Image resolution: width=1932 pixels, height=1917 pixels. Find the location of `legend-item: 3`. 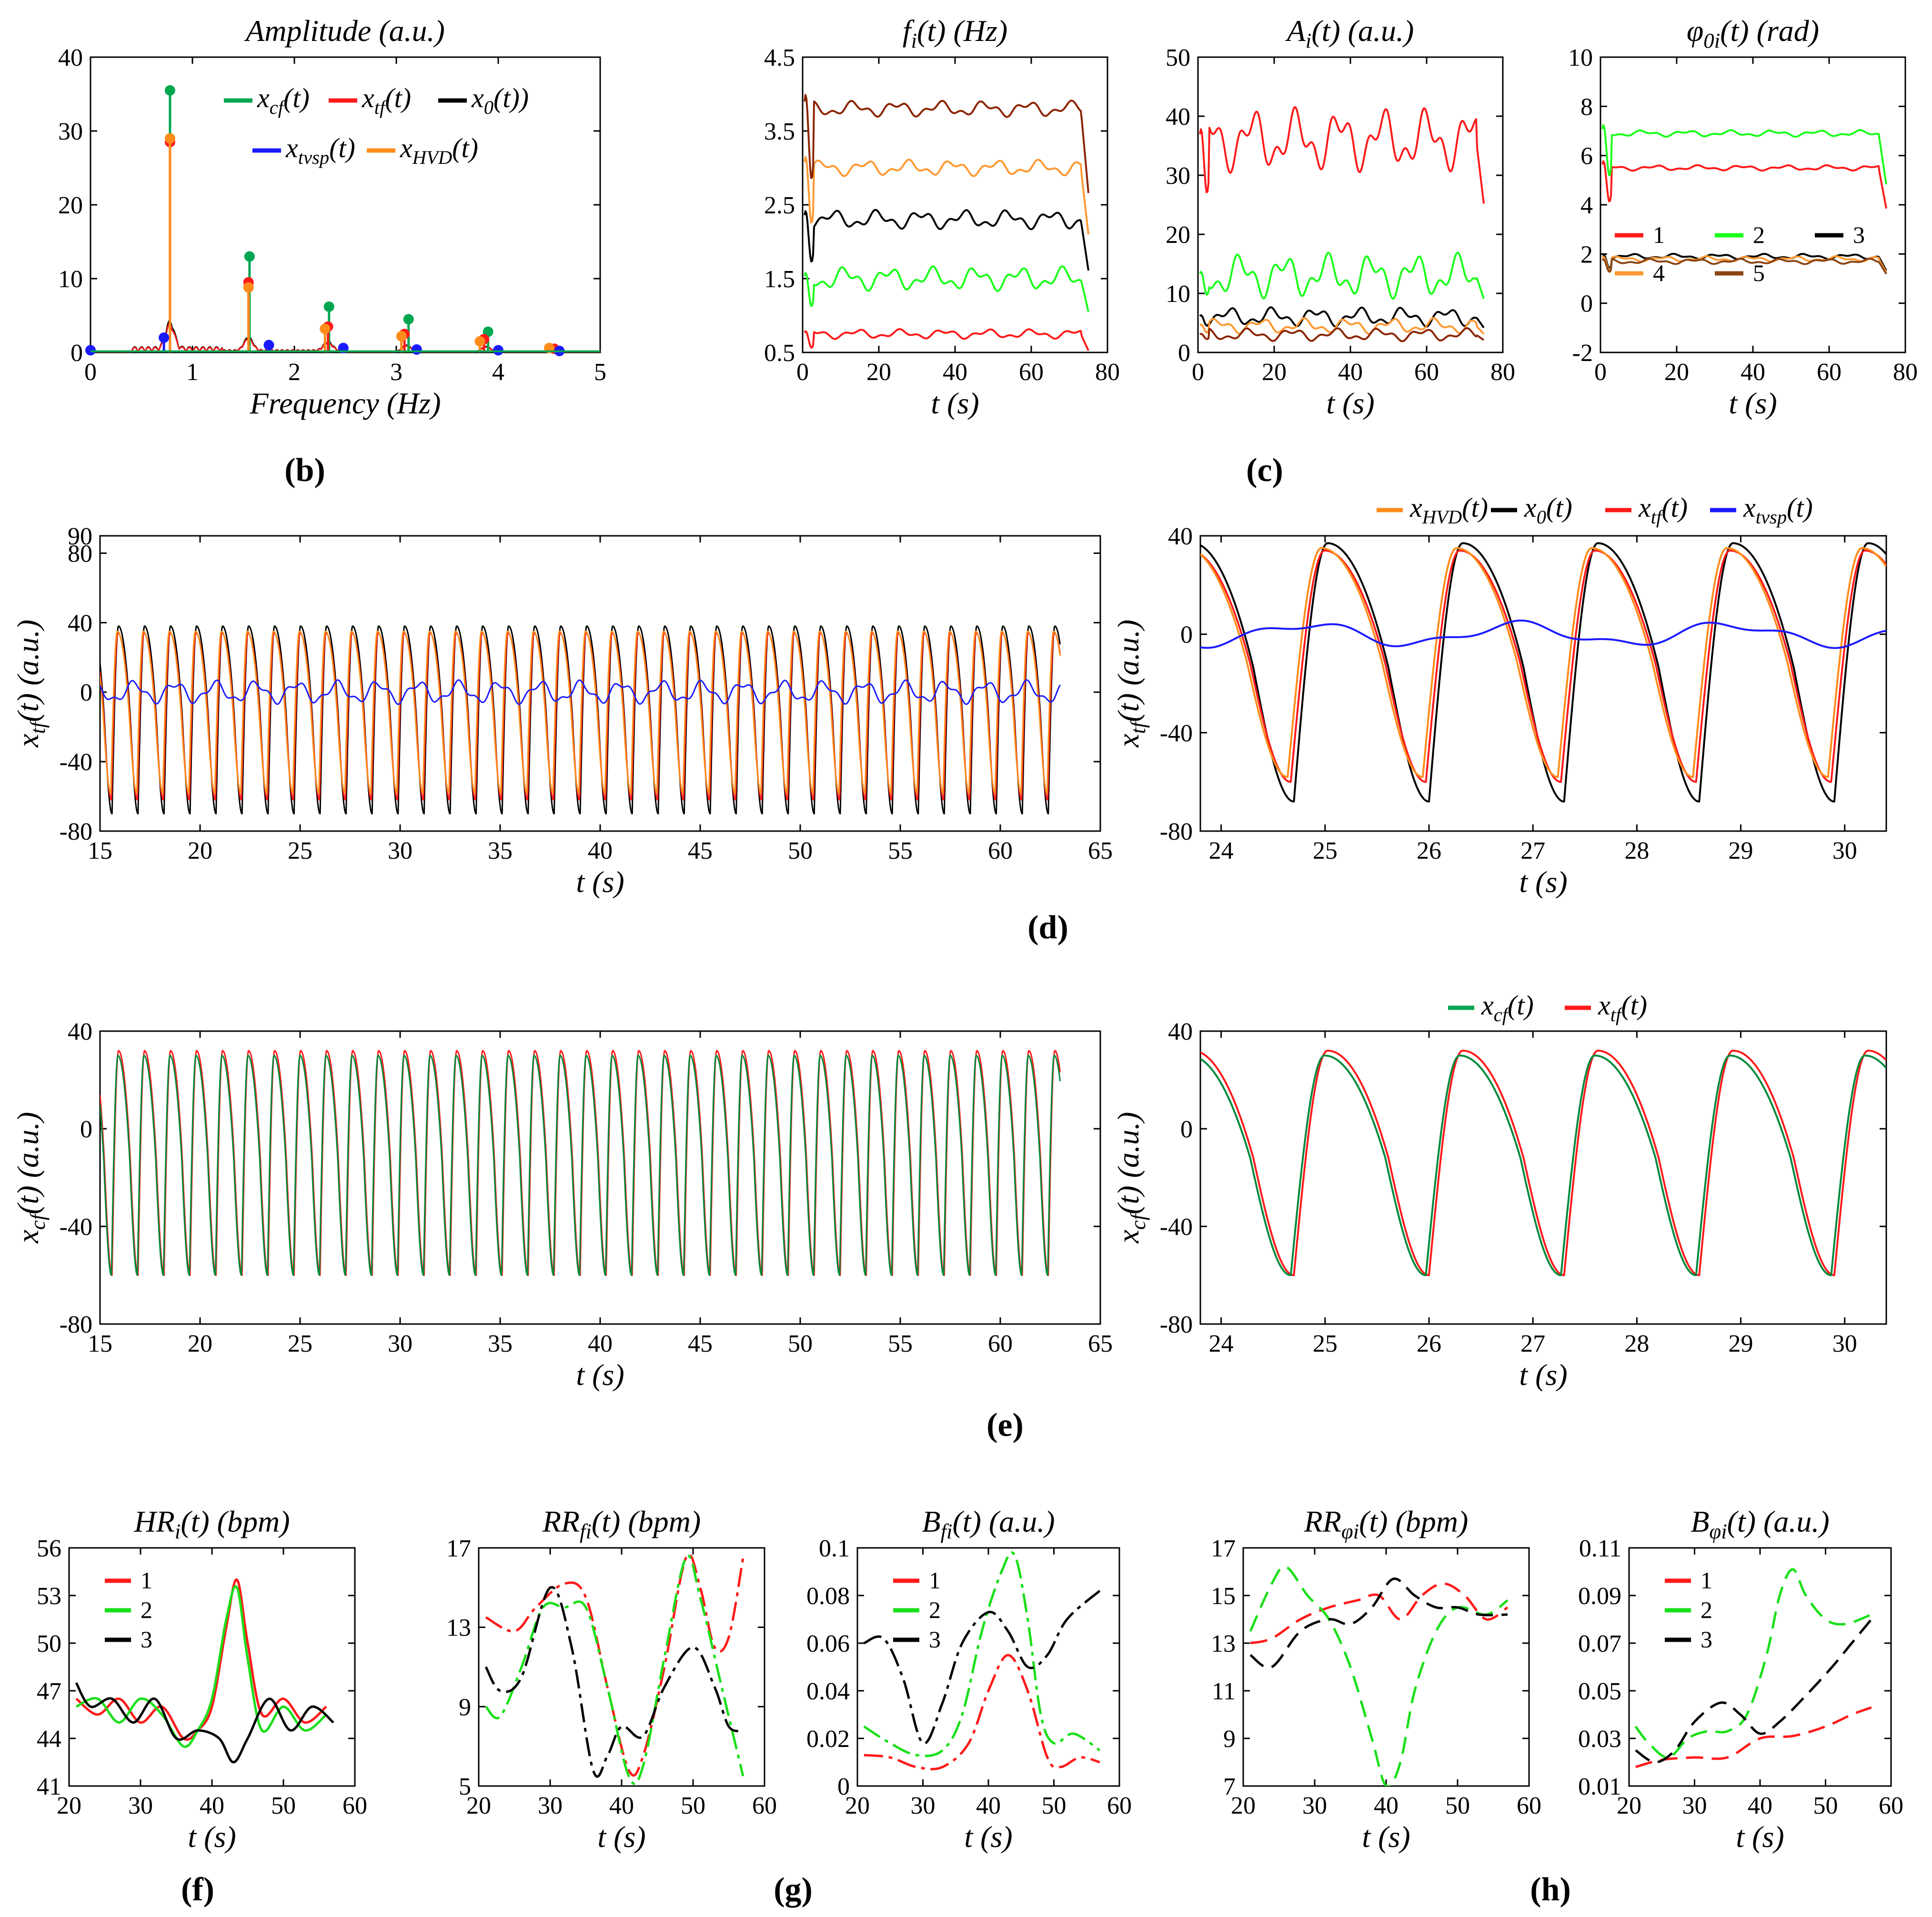

legend-item: 3 is located at coordinates (146, 1640).